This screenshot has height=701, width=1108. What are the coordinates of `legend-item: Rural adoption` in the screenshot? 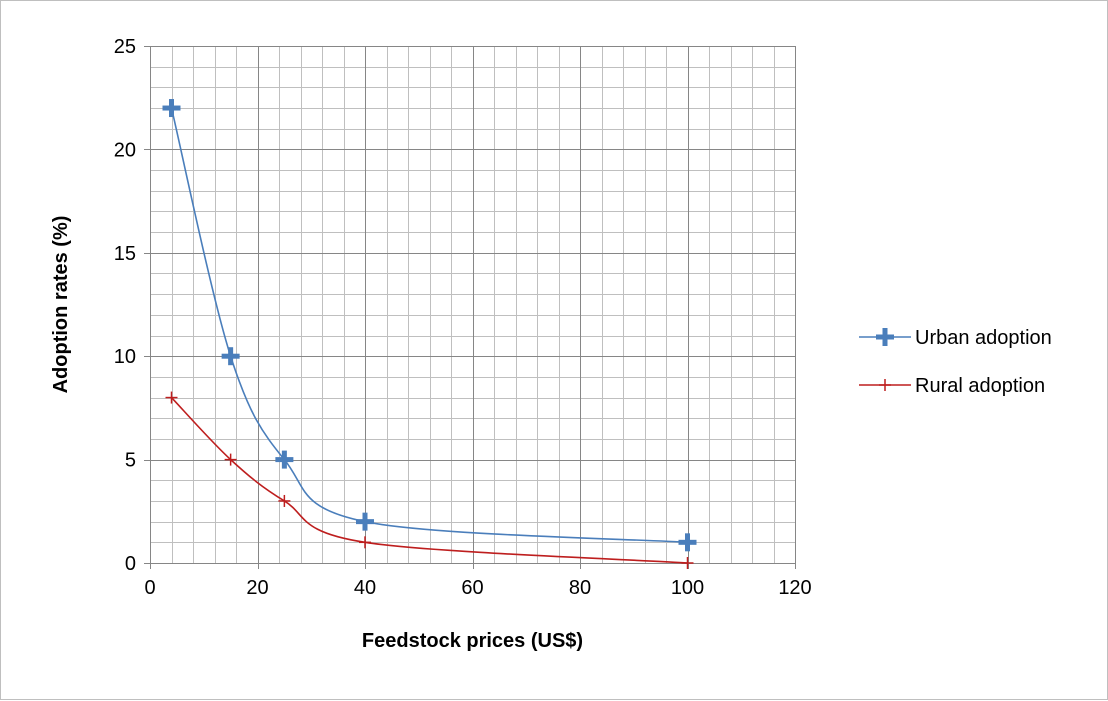 It's located at (952, 386).